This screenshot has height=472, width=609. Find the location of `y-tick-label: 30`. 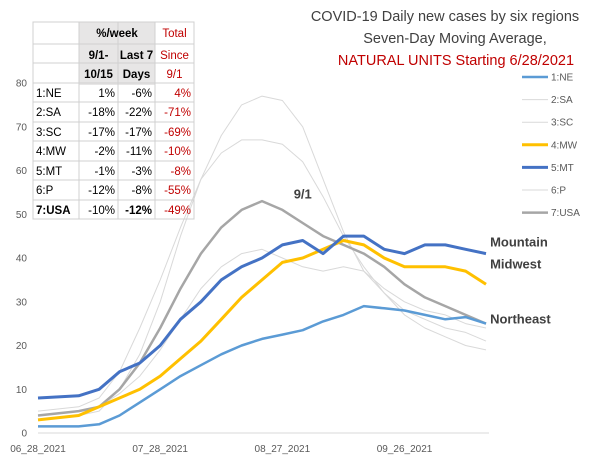

y-tick-label: 30 is located at coordinates (22, 302).